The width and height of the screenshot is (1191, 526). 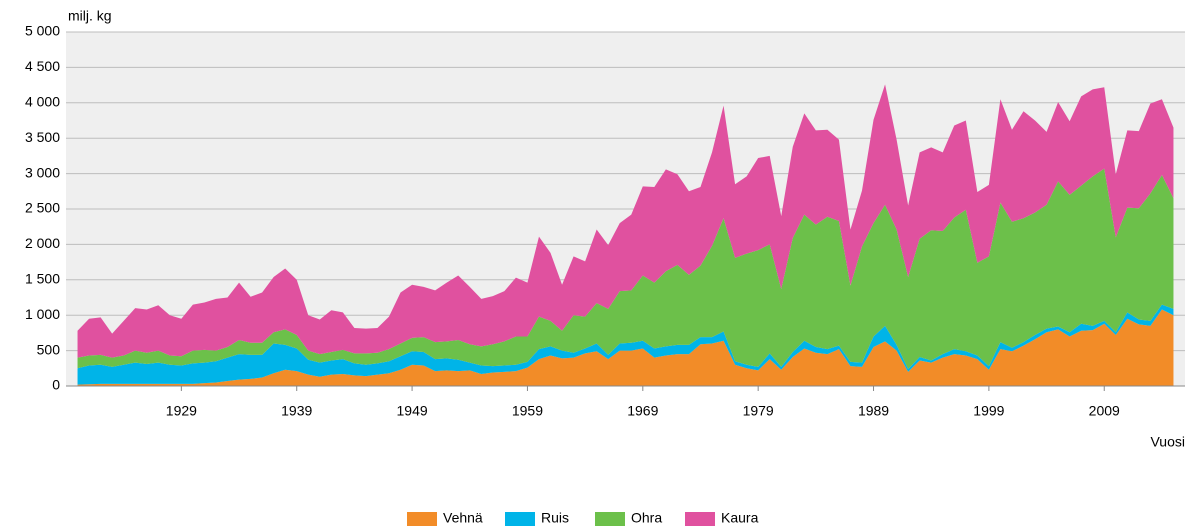 I want to click on y-tick-label: 3 000, so click(x=42, y=172).